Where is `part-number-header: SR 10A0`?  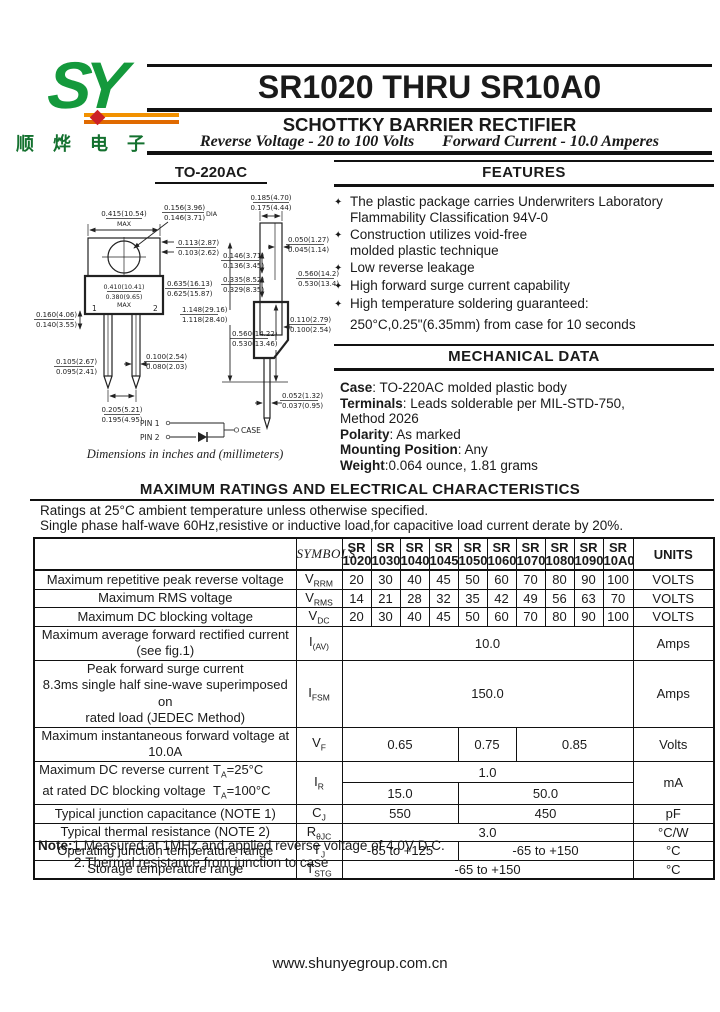
part-number-header: SR 10A0 is located at coordinates (618, 554).